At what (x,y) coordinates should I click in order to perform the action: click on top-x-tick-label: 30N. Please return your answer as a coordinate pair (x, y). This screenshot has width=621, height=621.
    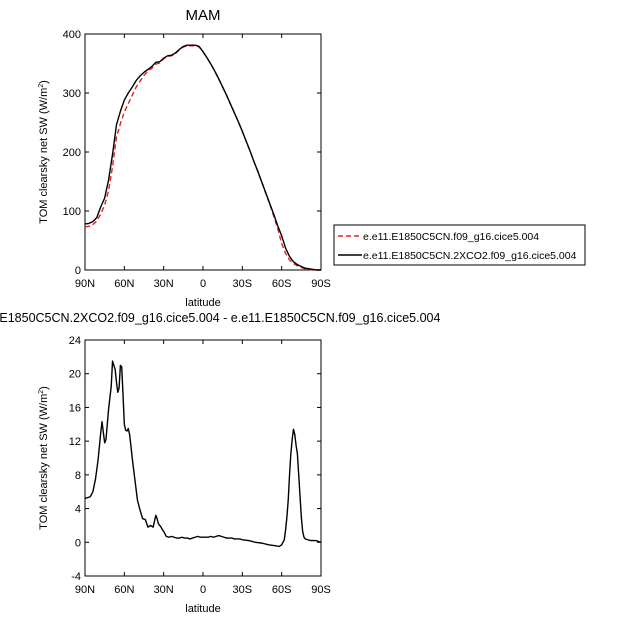
    Looking at the image, I should click on (164, 284).